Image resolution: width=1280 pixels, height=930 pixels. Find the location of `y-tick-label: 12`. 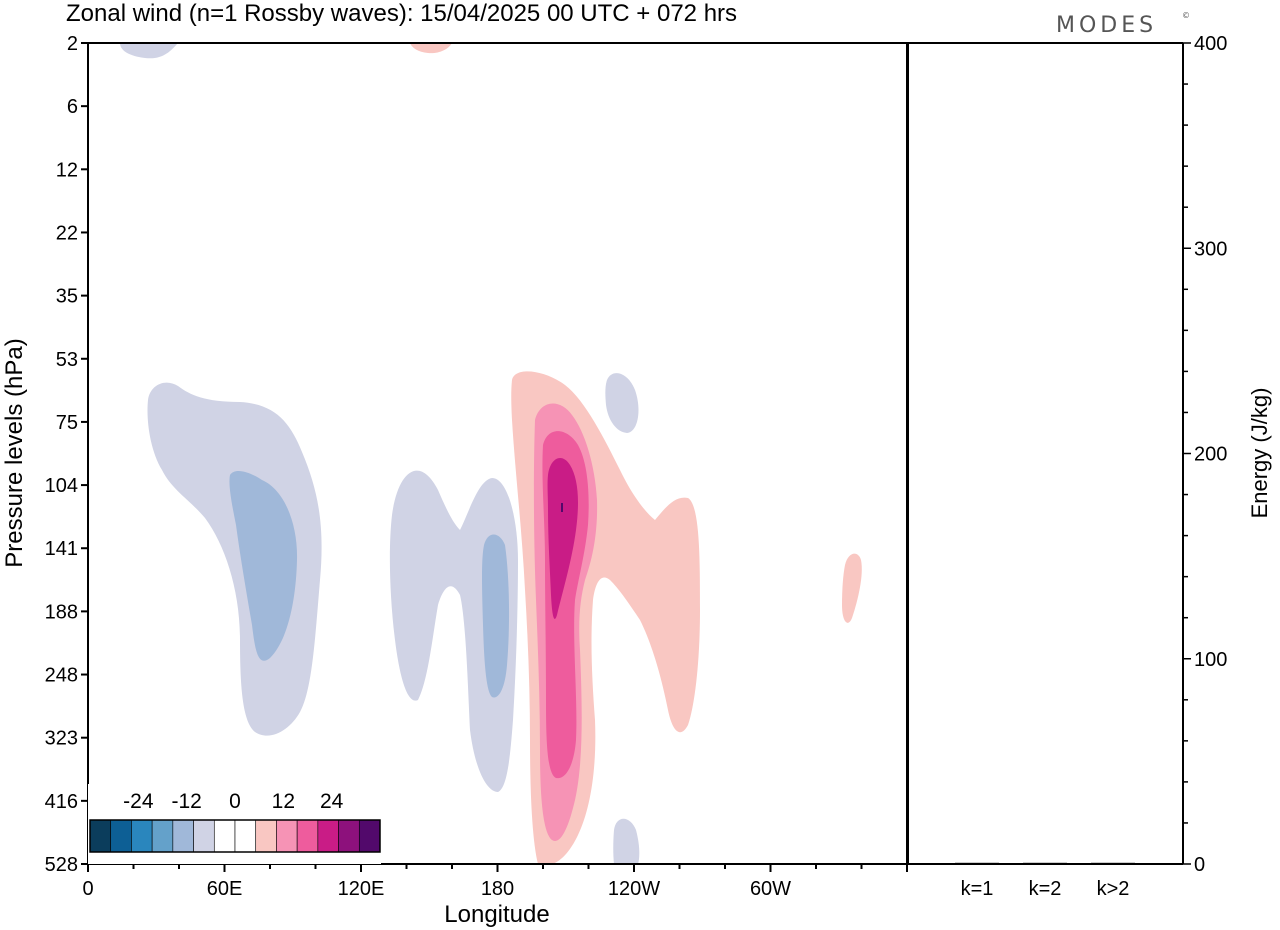

y-tick-label: 12 is located at coordinates (67, 170).